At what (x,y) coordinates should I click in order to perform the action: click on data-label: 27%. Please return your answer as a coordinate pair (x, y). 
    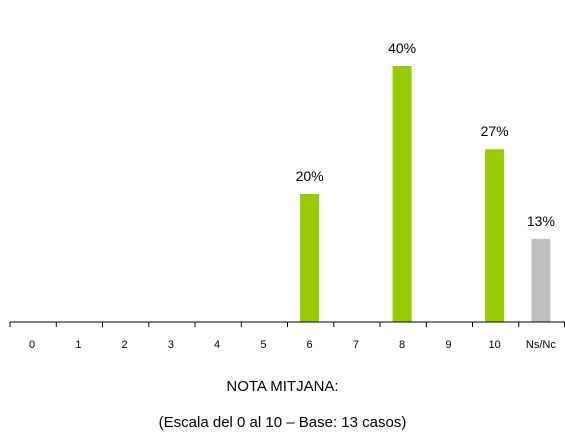
    Looking at the image, I should click on (495, 131).